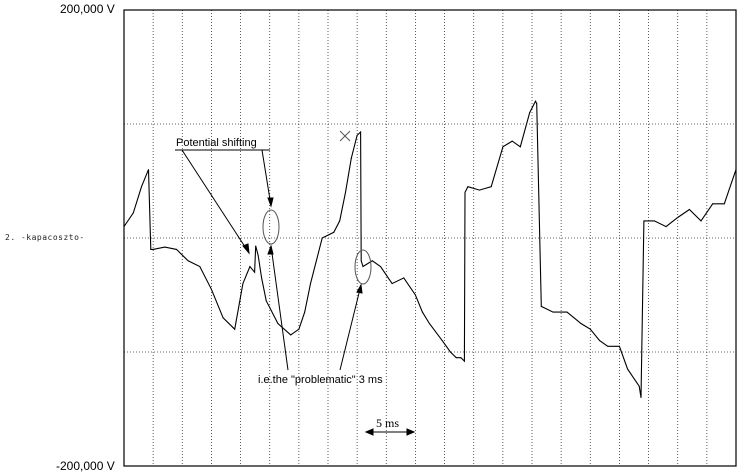  What do you see at coordinates (315, 307) in the screenshot?
I see `problematic-arrows` at bounding box center [315, 307].